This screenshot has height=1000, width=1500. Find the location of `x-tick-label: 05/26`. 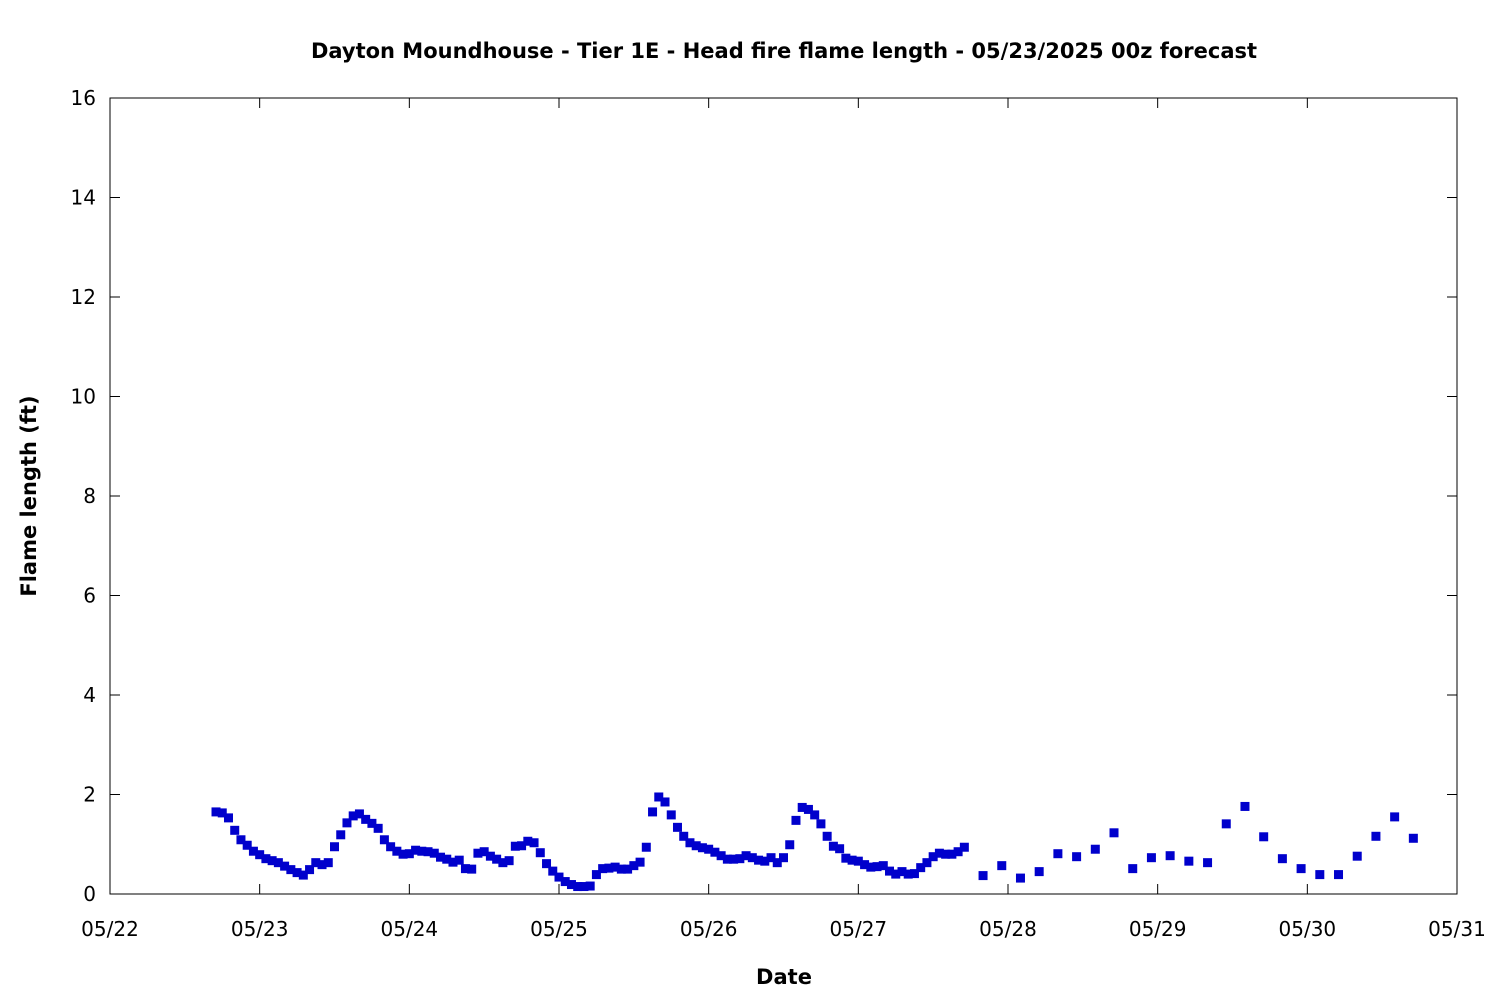

x-tick-label: 05/26 is located at coordinates (709, 929).